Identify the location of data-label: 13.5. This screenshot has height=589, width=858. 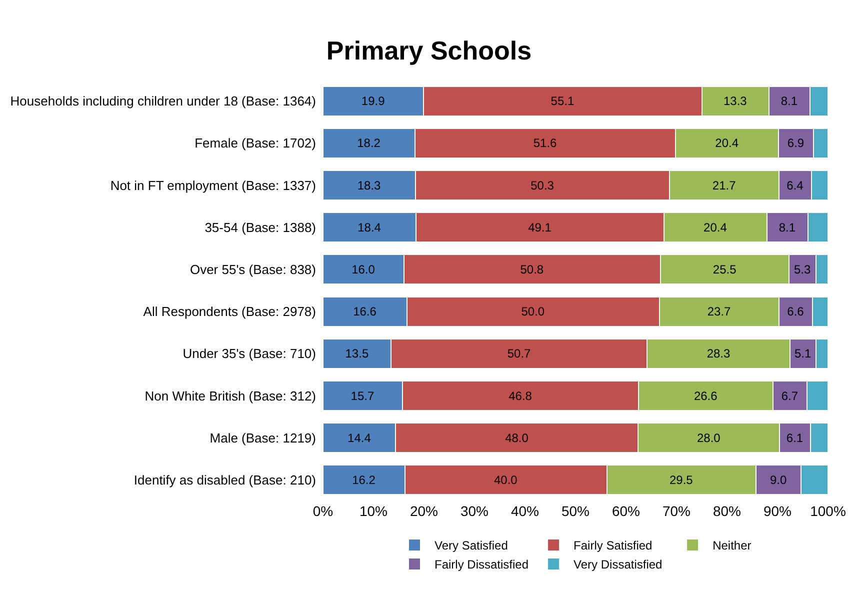
(357, 353).